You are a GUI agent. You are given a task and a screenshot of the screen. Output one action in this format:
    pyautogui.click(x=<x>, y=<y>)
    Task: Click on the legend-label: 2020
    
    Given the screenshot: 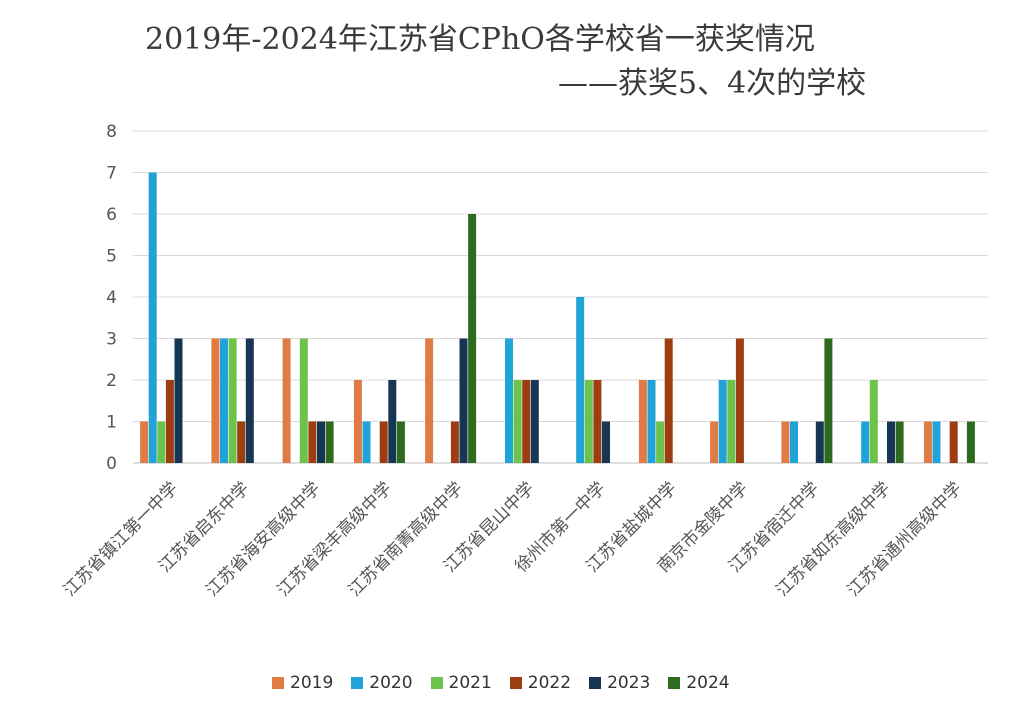 What is the action you would take?
    pyautogui.click(x=391, y=683)
    